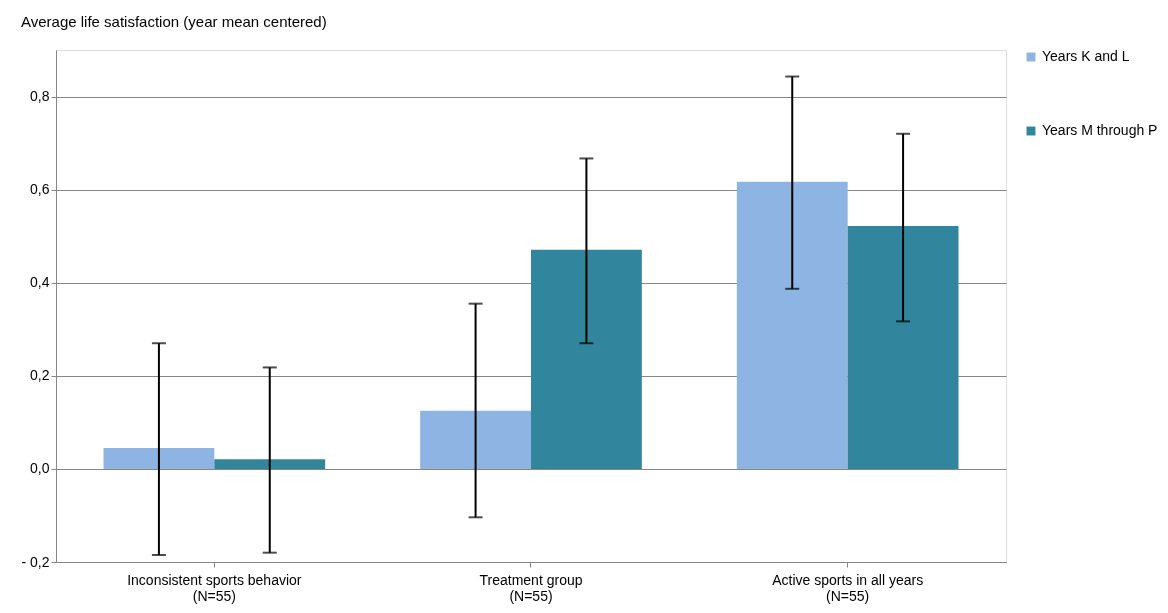 The image size is (1168, 613). What do you see at coordinates (40, 282) in the screenshot?
I see `y-tick-label: 0,4` at bounding box center [40, 282].